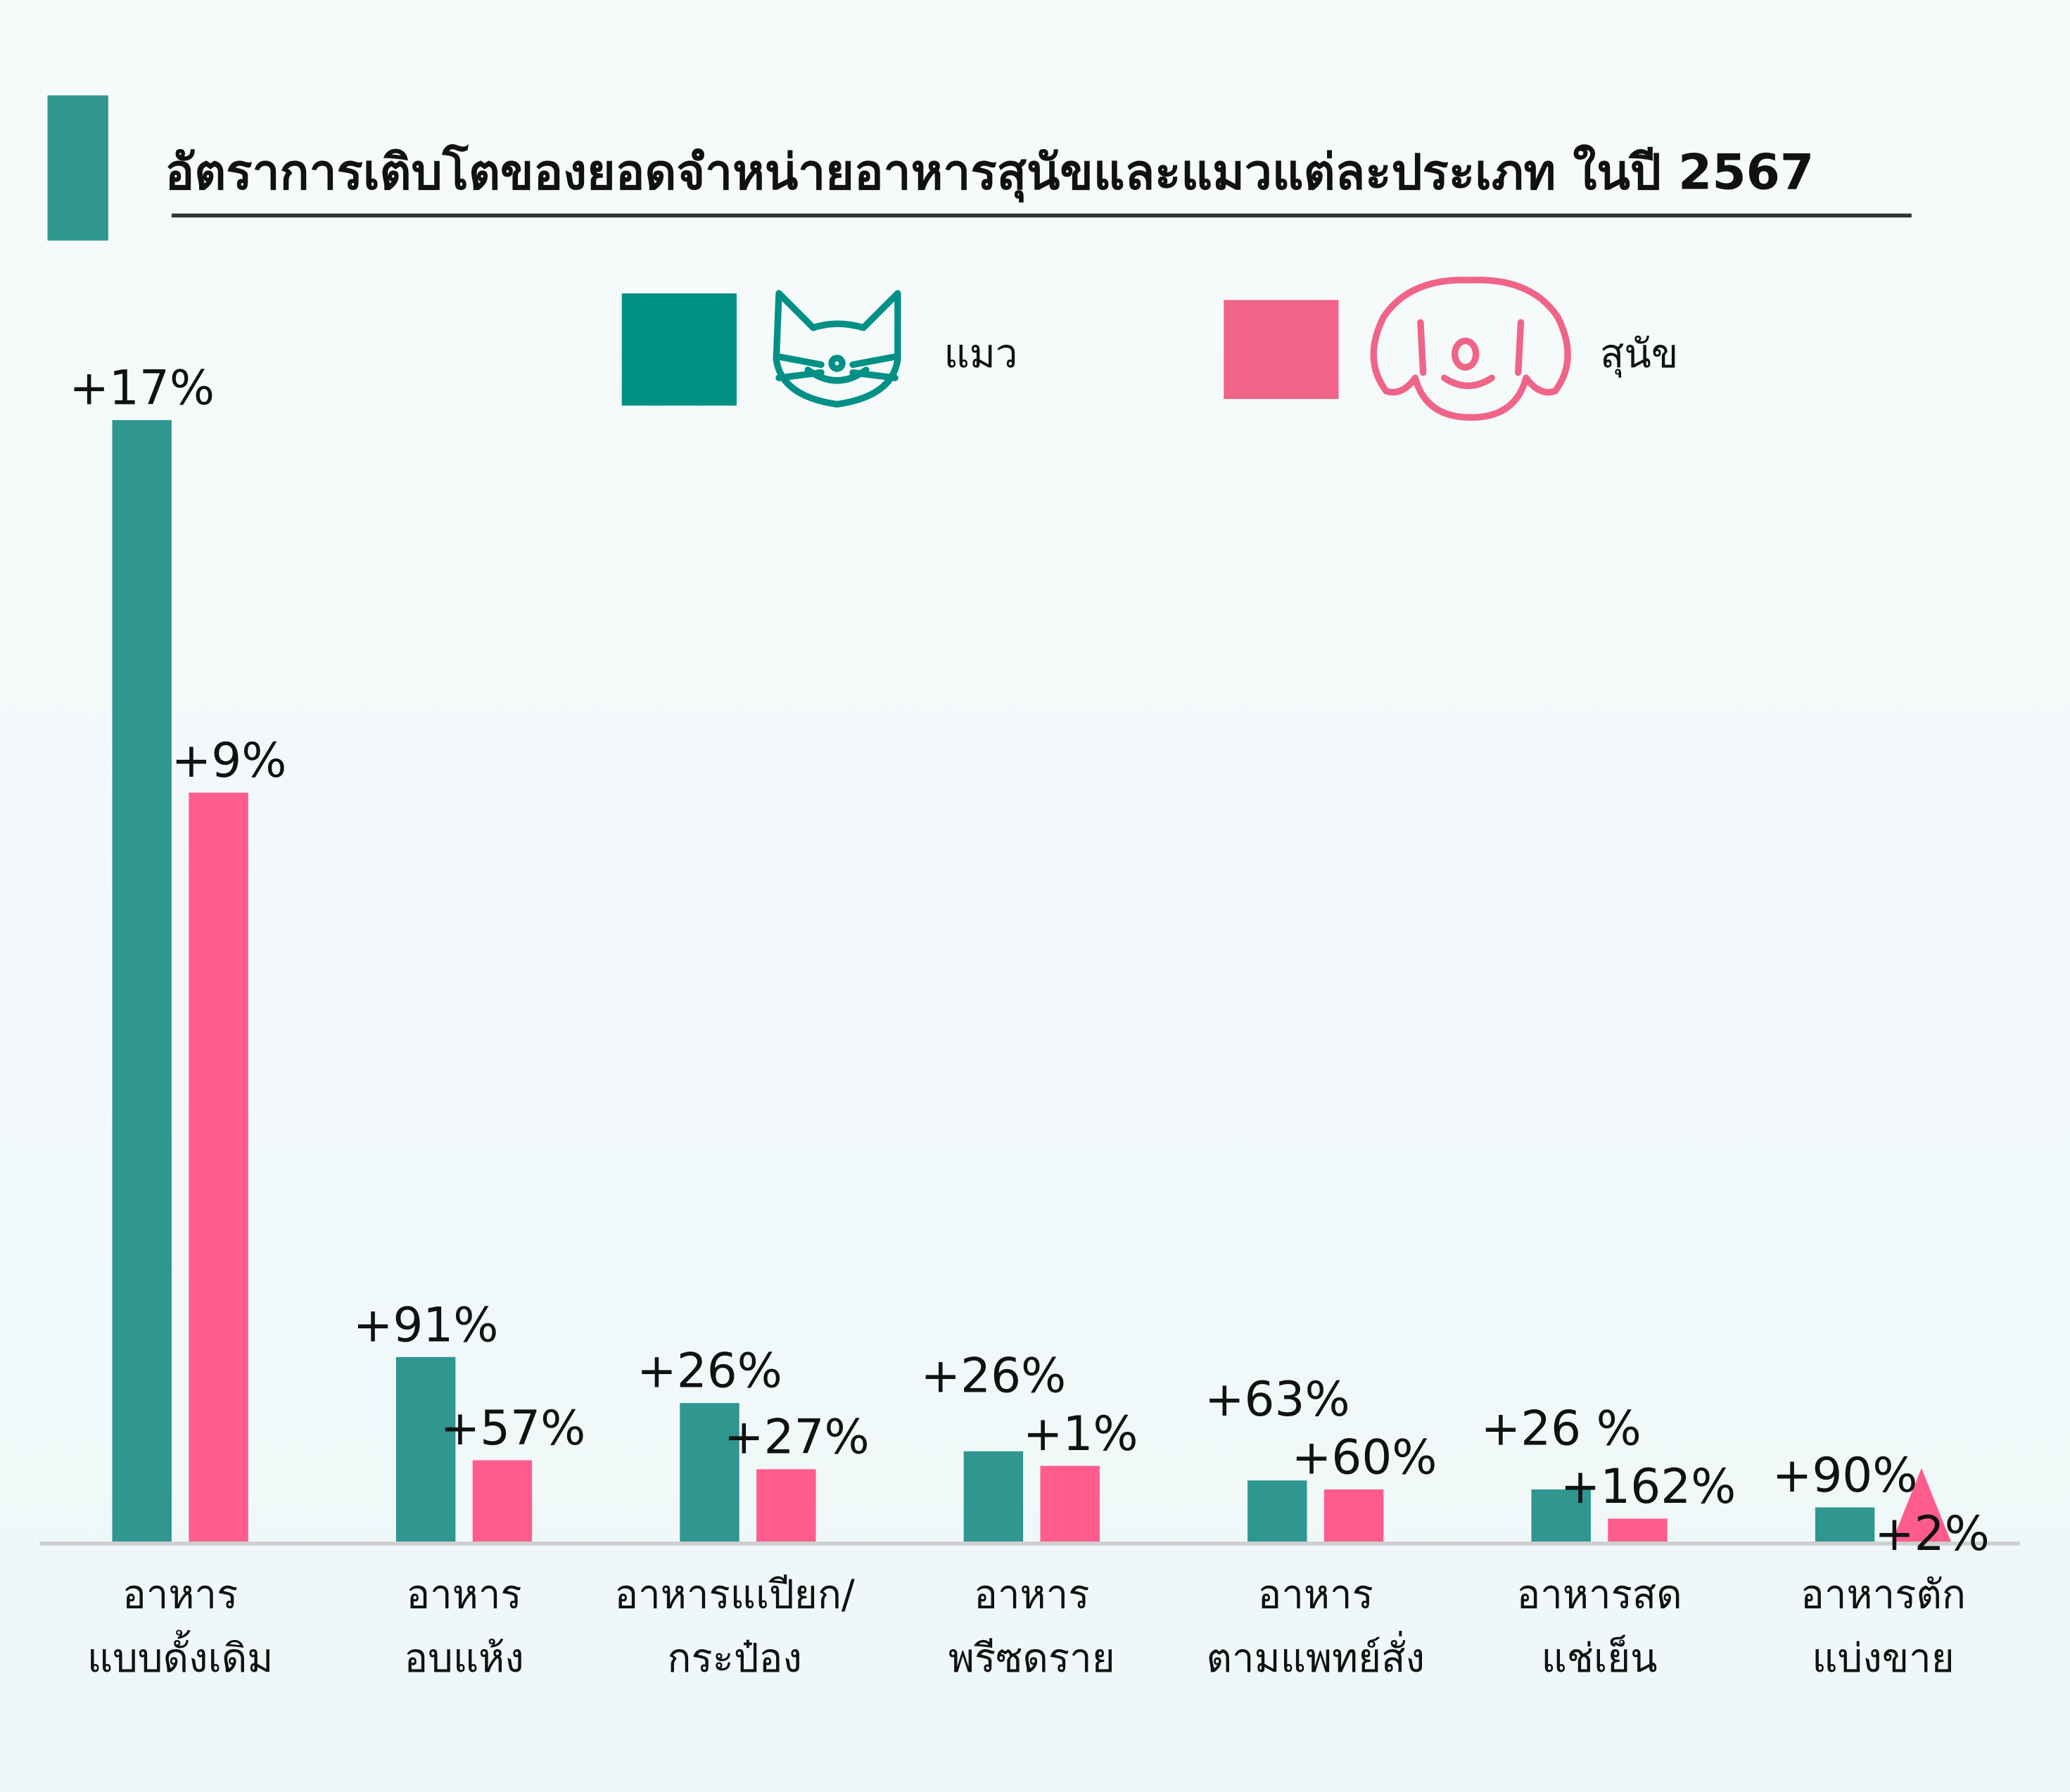 This screenshot has width=2070, height=1792. I want to click on x-tick-label-4-1: ตามแพทย์สั่ง, so click(1315, 1657).